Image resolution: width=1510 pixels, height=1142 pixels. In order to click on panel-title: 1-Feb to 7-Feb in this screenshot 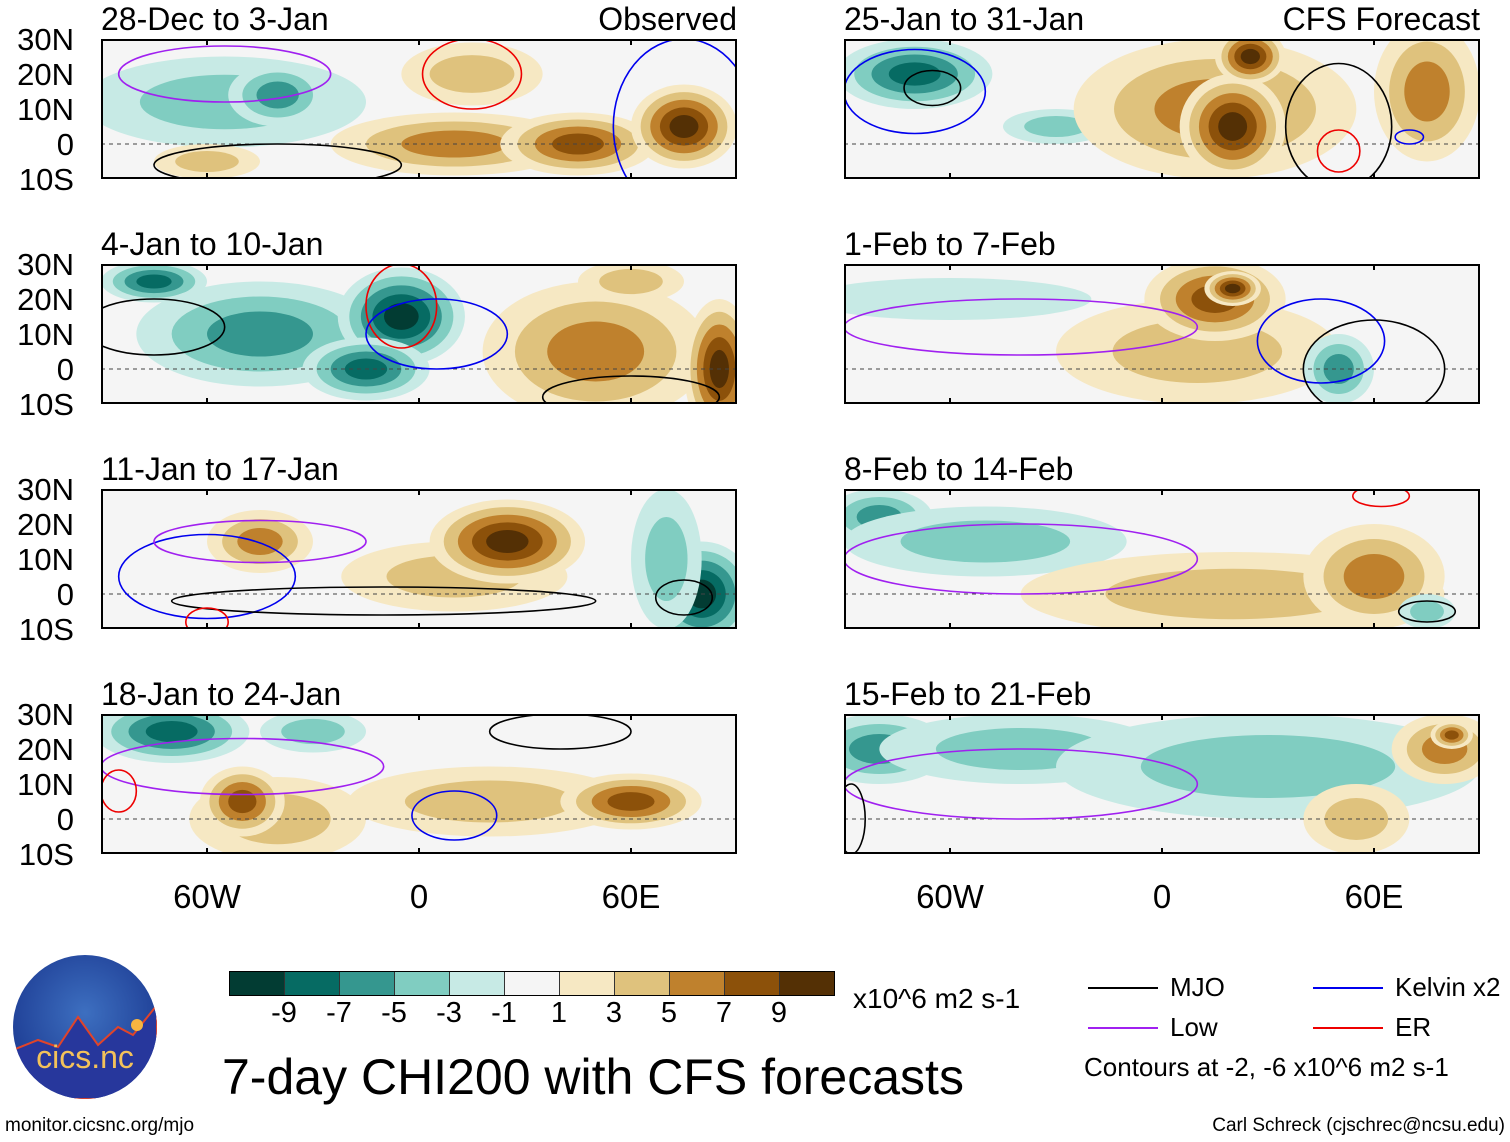, I will do `click(950, 244)`.